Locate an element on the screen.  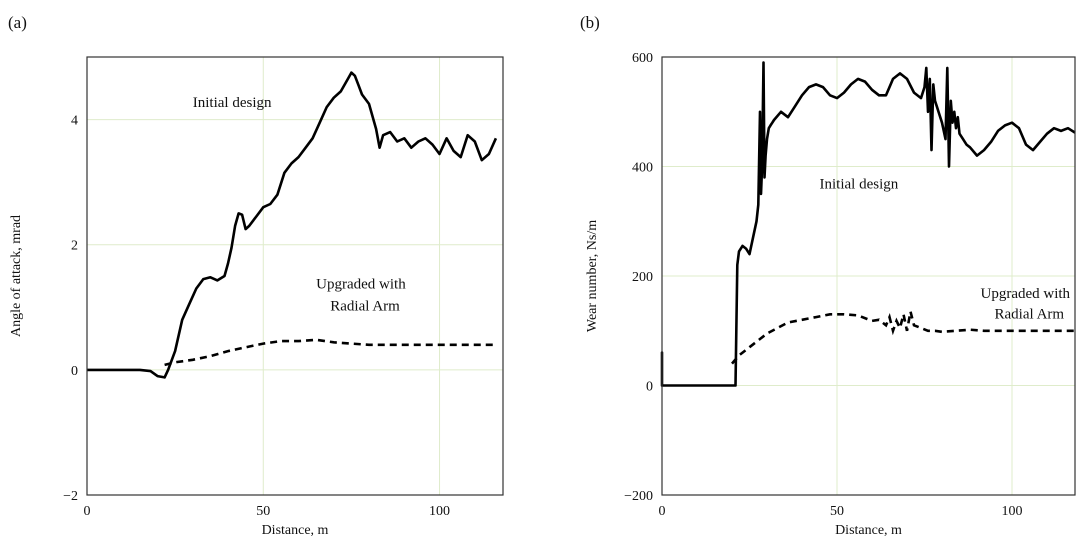
panel-a-annotation: Radial Arm is located at coordinates (365, 306).